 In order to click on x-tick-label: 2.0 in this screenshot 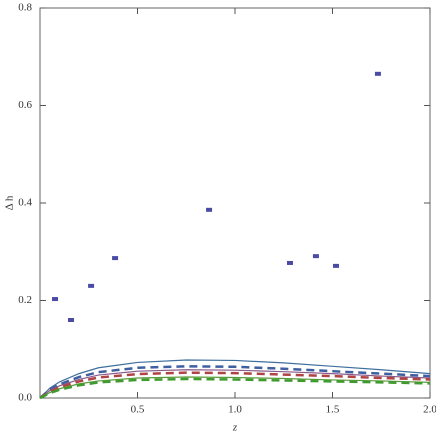, I will do `click(429, 410)`.